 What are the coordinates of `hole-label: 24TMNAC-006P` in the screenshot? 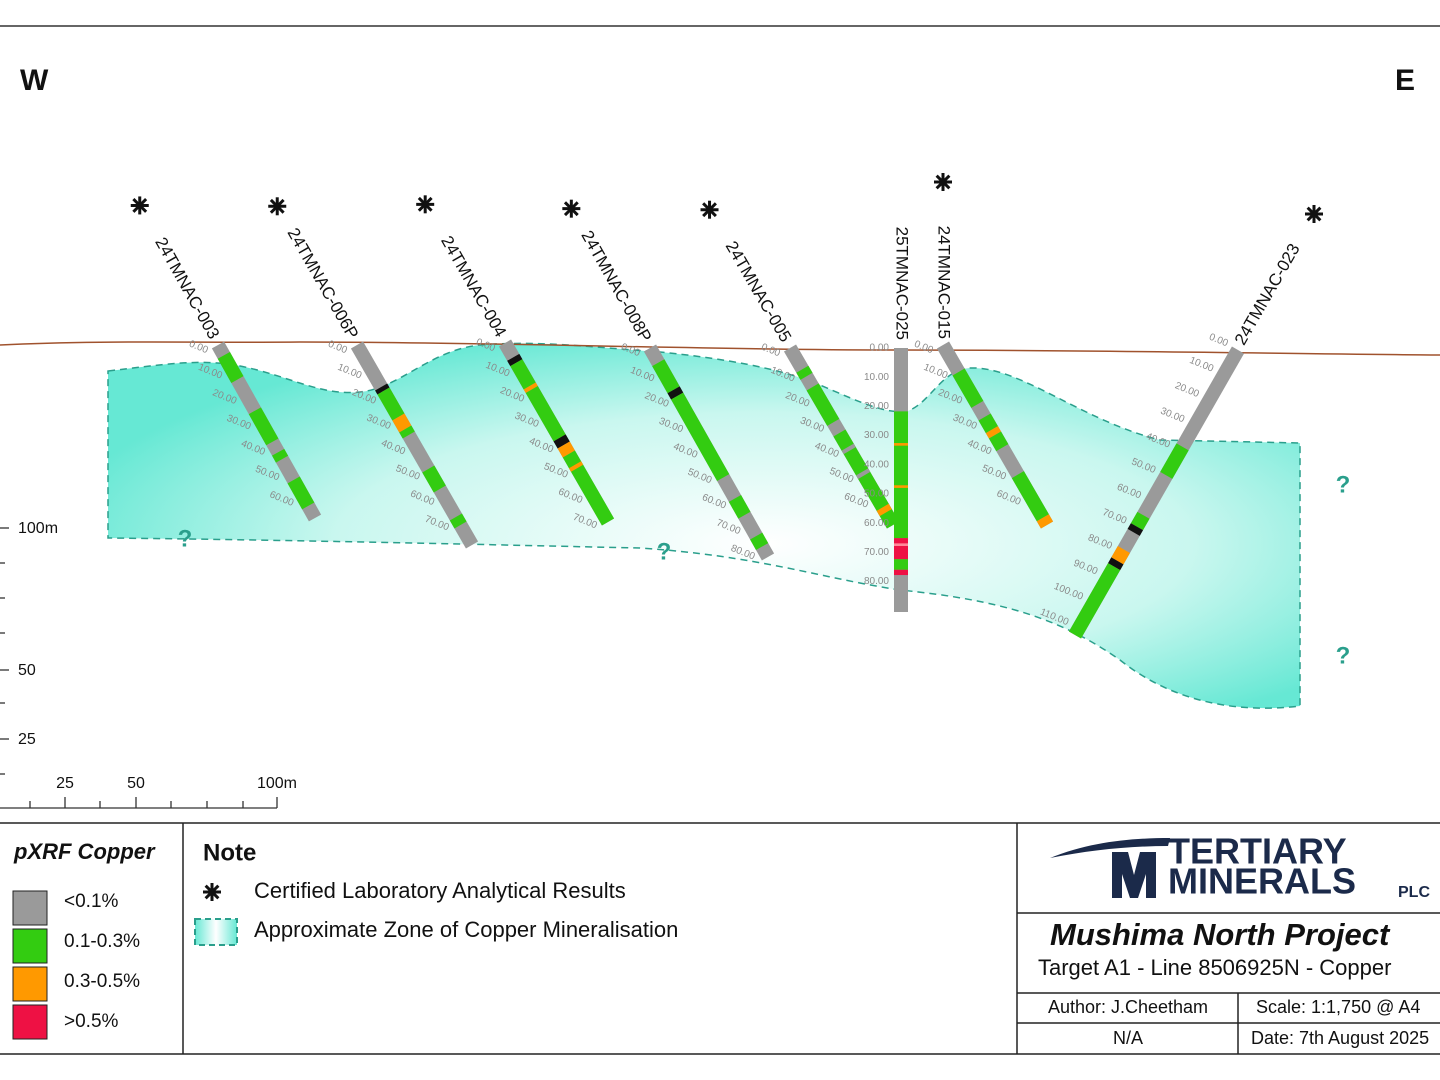 It's located at (322, 284).